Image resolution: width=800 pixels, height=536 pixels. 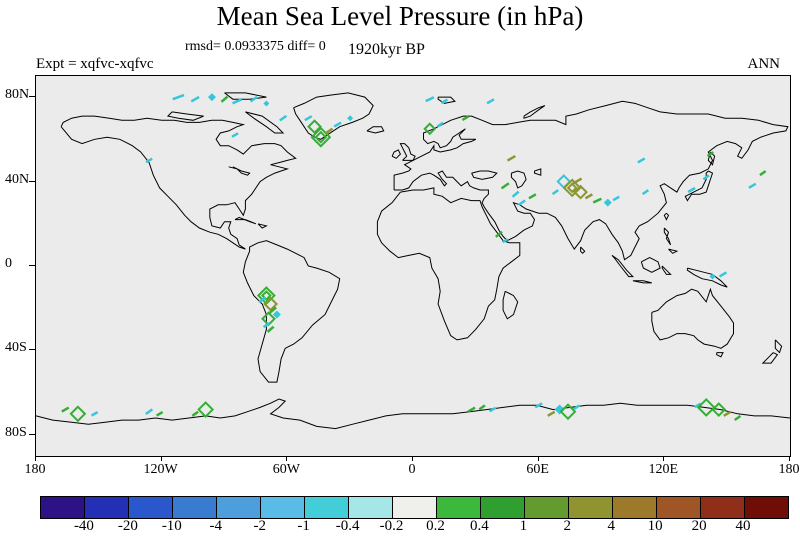 I want to click on time-label: 1920kyr BP, so click(x=386, y=49).